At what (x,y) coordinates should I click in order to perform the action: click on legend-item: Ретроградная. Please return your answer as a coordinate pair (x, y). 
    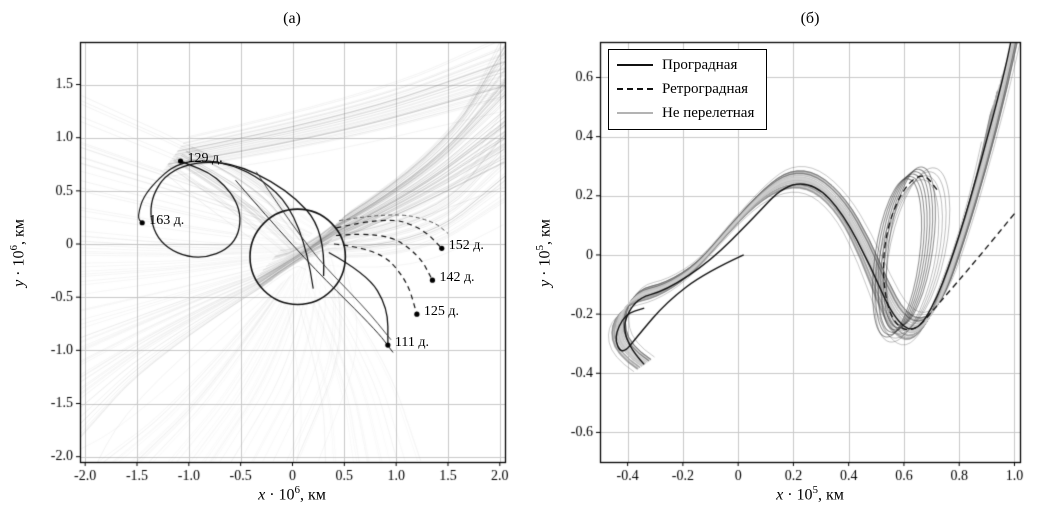
    Looking at the image, I should click on (685, 89).